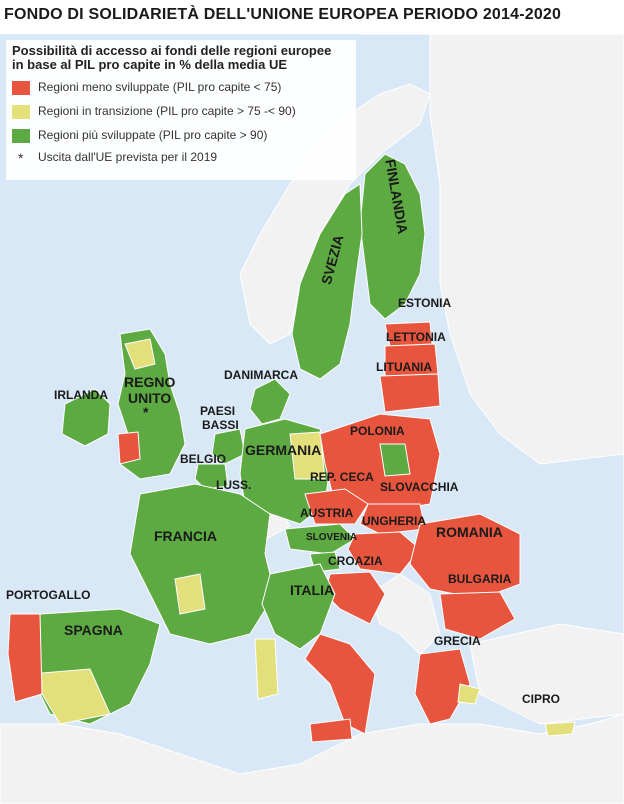 The image size is (624, 804). I want to click on region-germania-trans, so click(307, 455).